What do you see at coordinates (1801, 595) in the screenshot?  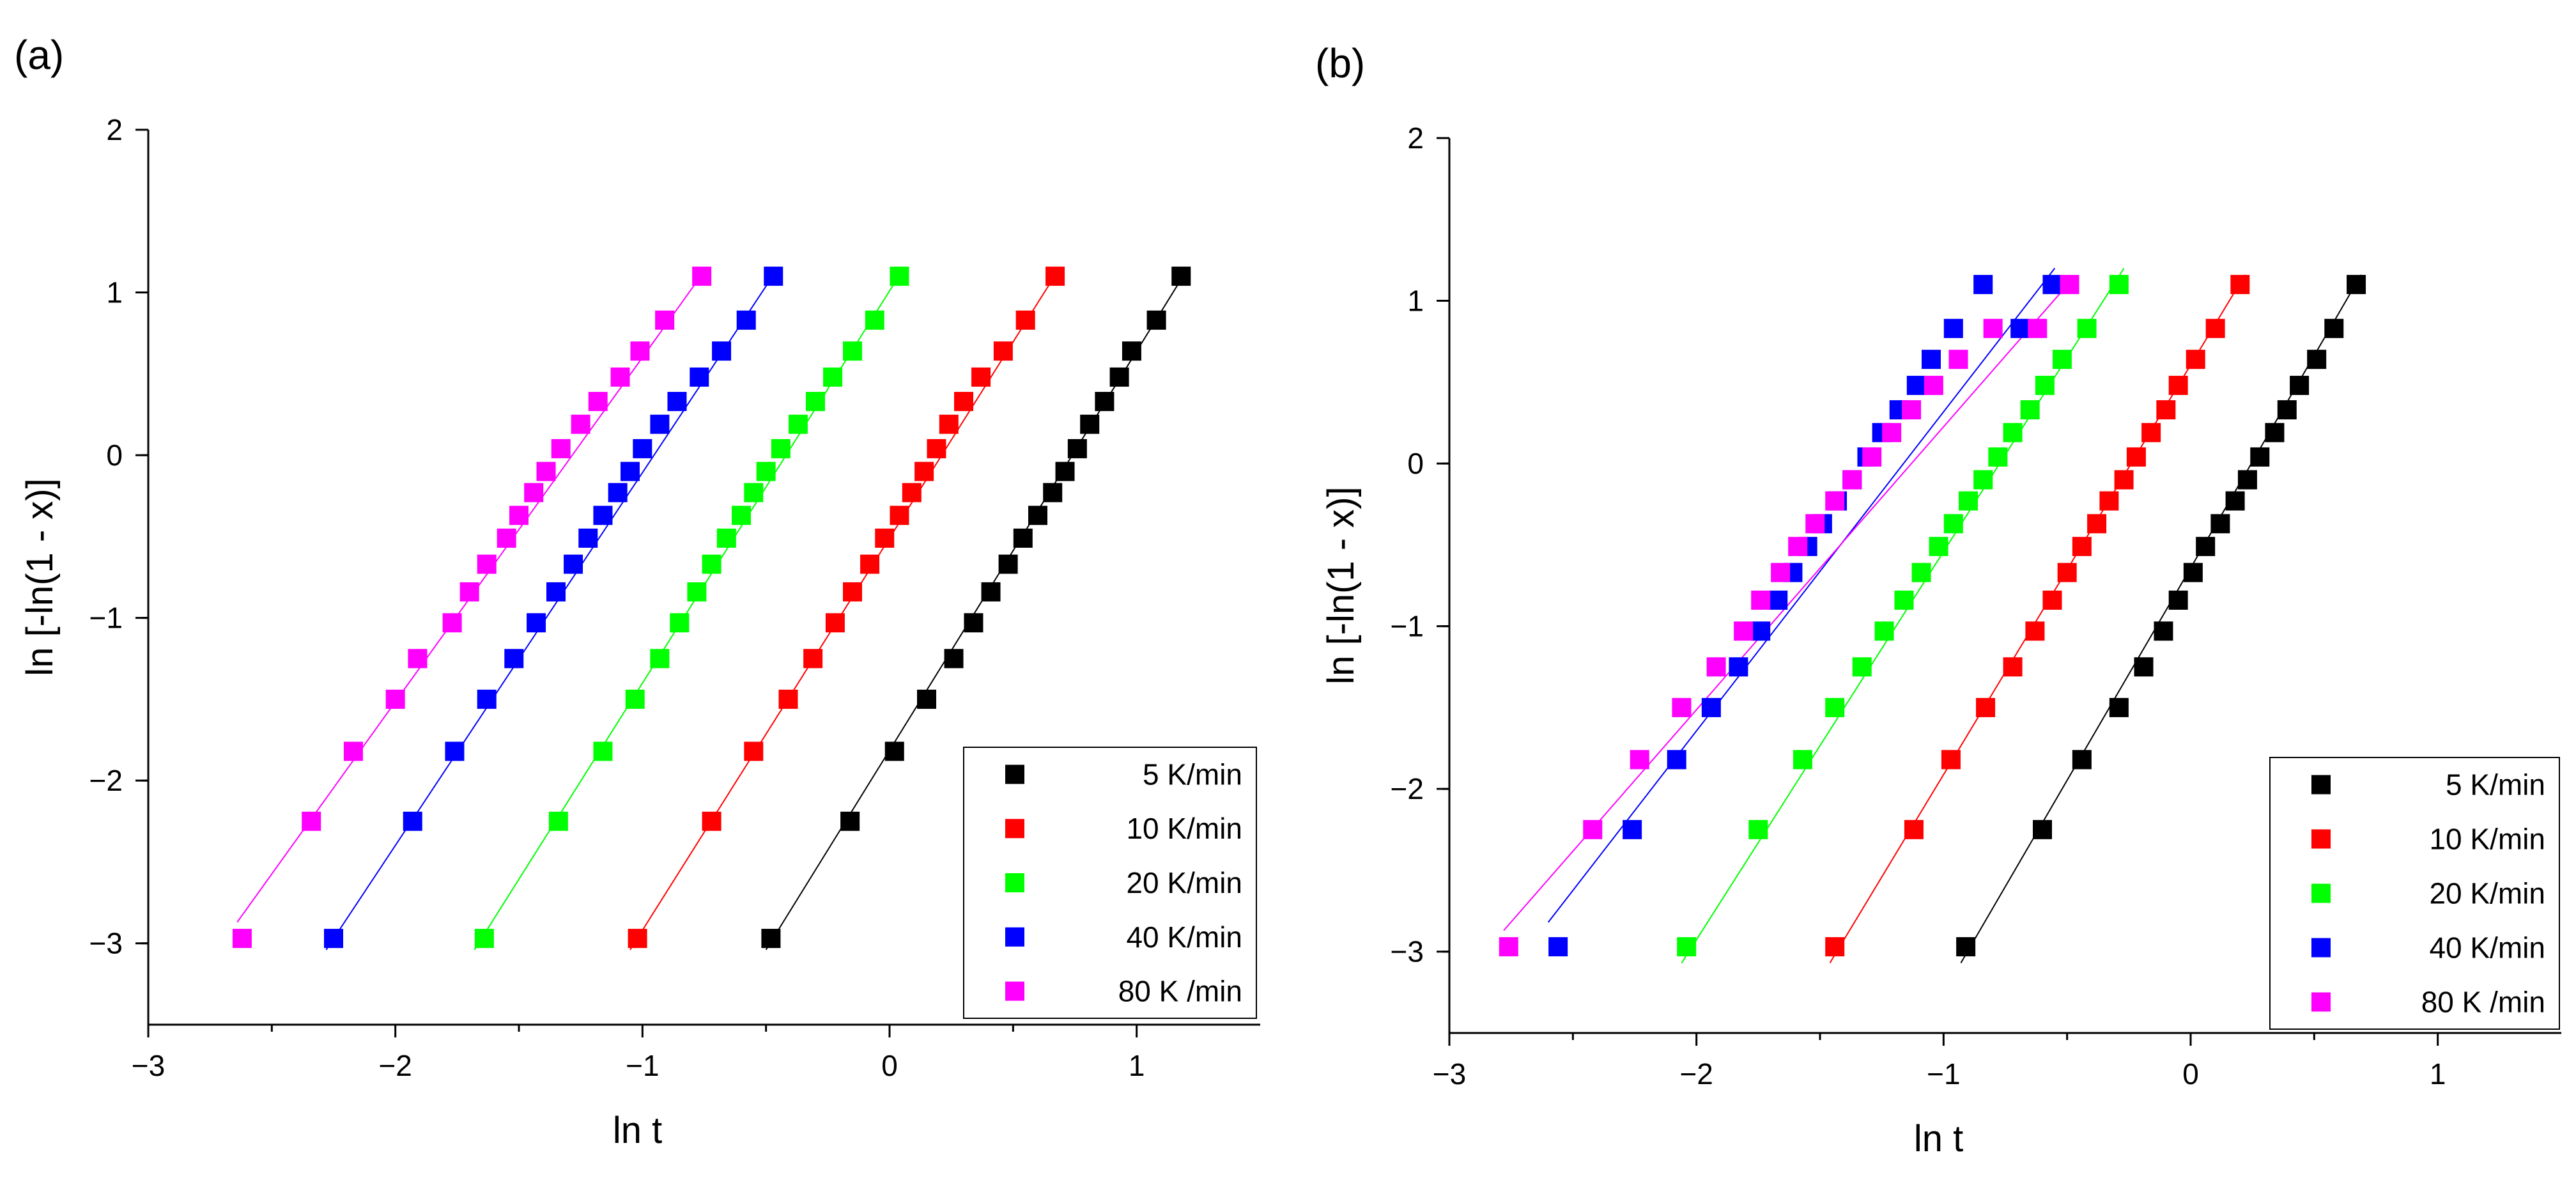 I see `fit-line` at bounding box center [1801, 595].